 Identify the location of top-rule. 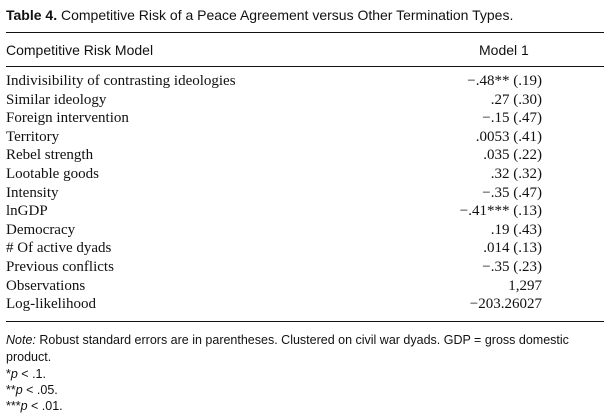
(305, 33).